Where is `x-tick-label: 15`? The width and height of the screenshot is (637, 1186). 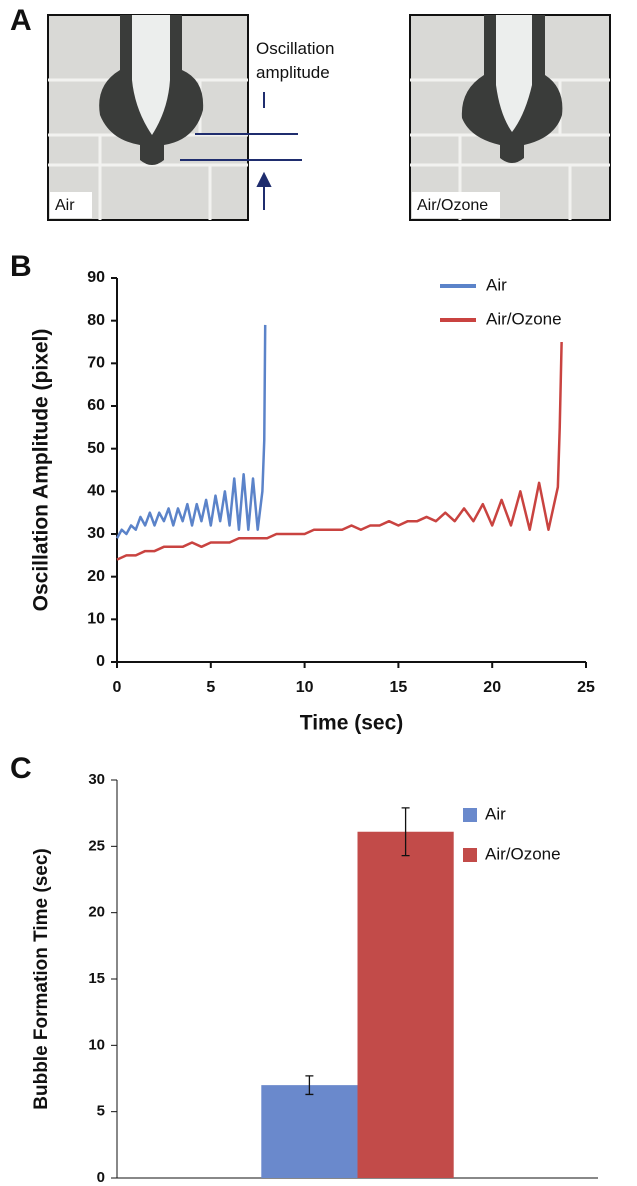 x-tick-label: 15 is located at coordinates (399, 687).